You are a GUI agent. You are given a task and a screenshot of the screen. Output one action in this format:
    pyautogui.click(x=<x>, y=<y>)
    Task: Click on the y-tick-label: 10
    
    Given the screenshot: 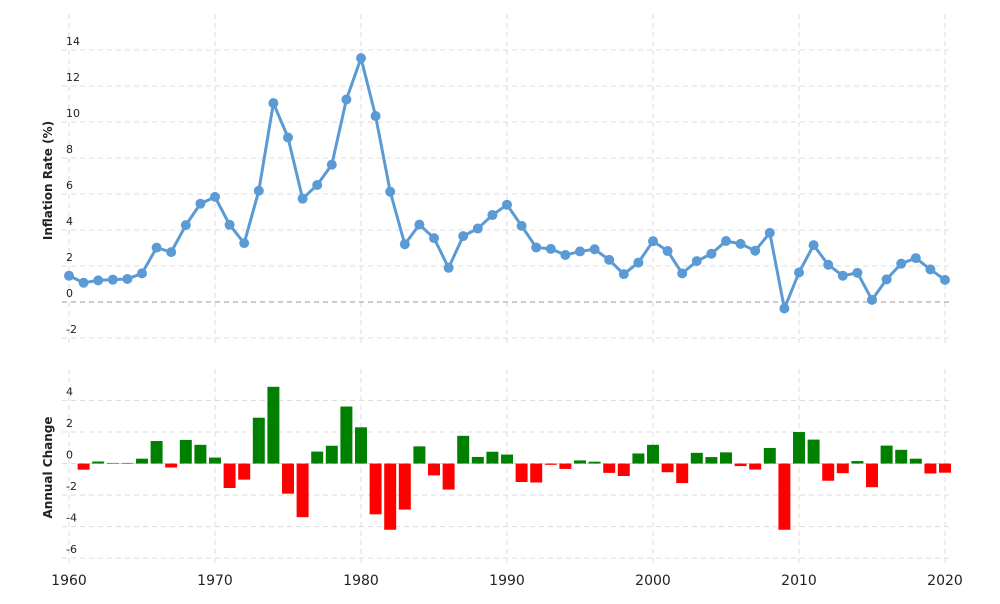 What is the action you would take?
    pyautogui.click(x=73, y=113)
    